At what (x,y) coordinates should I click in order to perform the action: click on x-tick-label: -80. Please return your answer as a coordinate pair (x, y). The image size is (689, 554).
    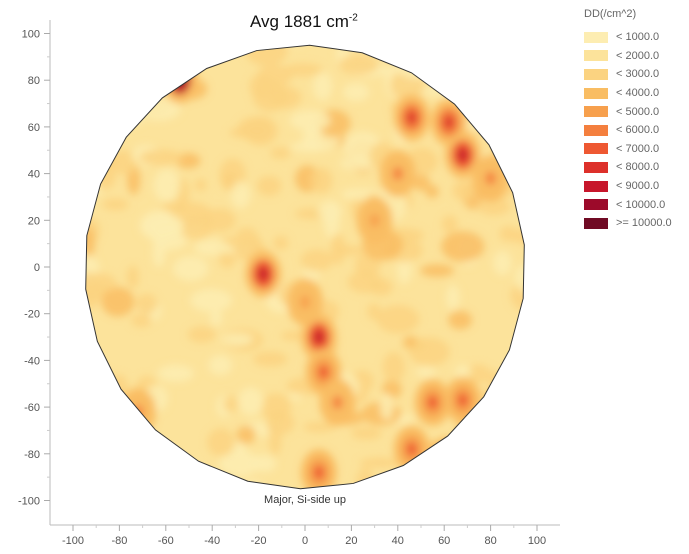
    Looking at the image, I should click on (119, 541).